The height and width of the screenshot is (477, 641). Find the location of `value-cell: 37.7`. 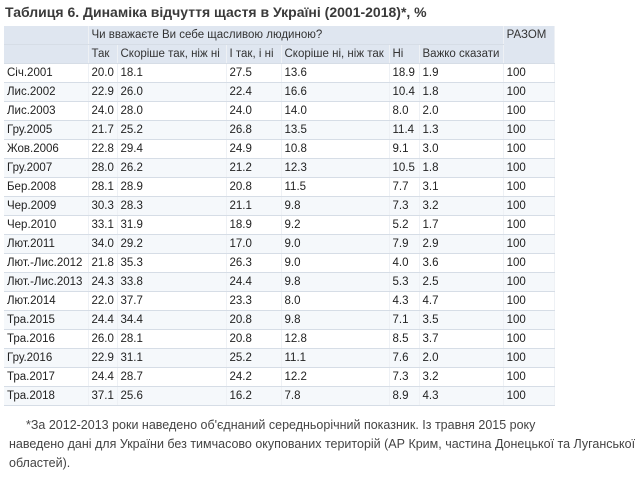

value-cell: 37.7 is located at coordinates (172, 301).